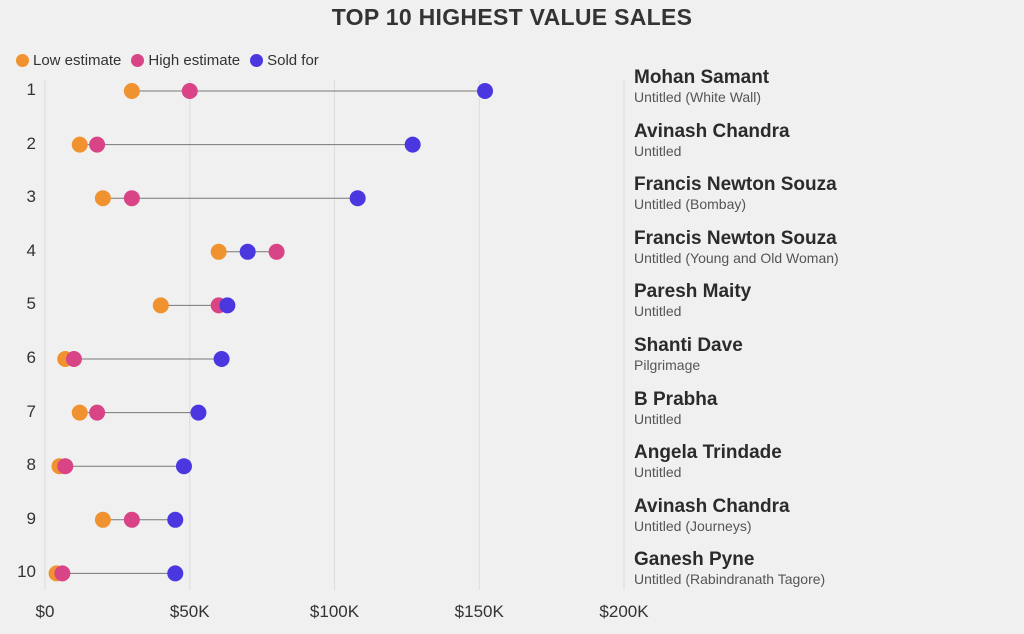  Describe the element at coordinates (26, 572) in the screenshot. I see `rank-label: 10` at that location.